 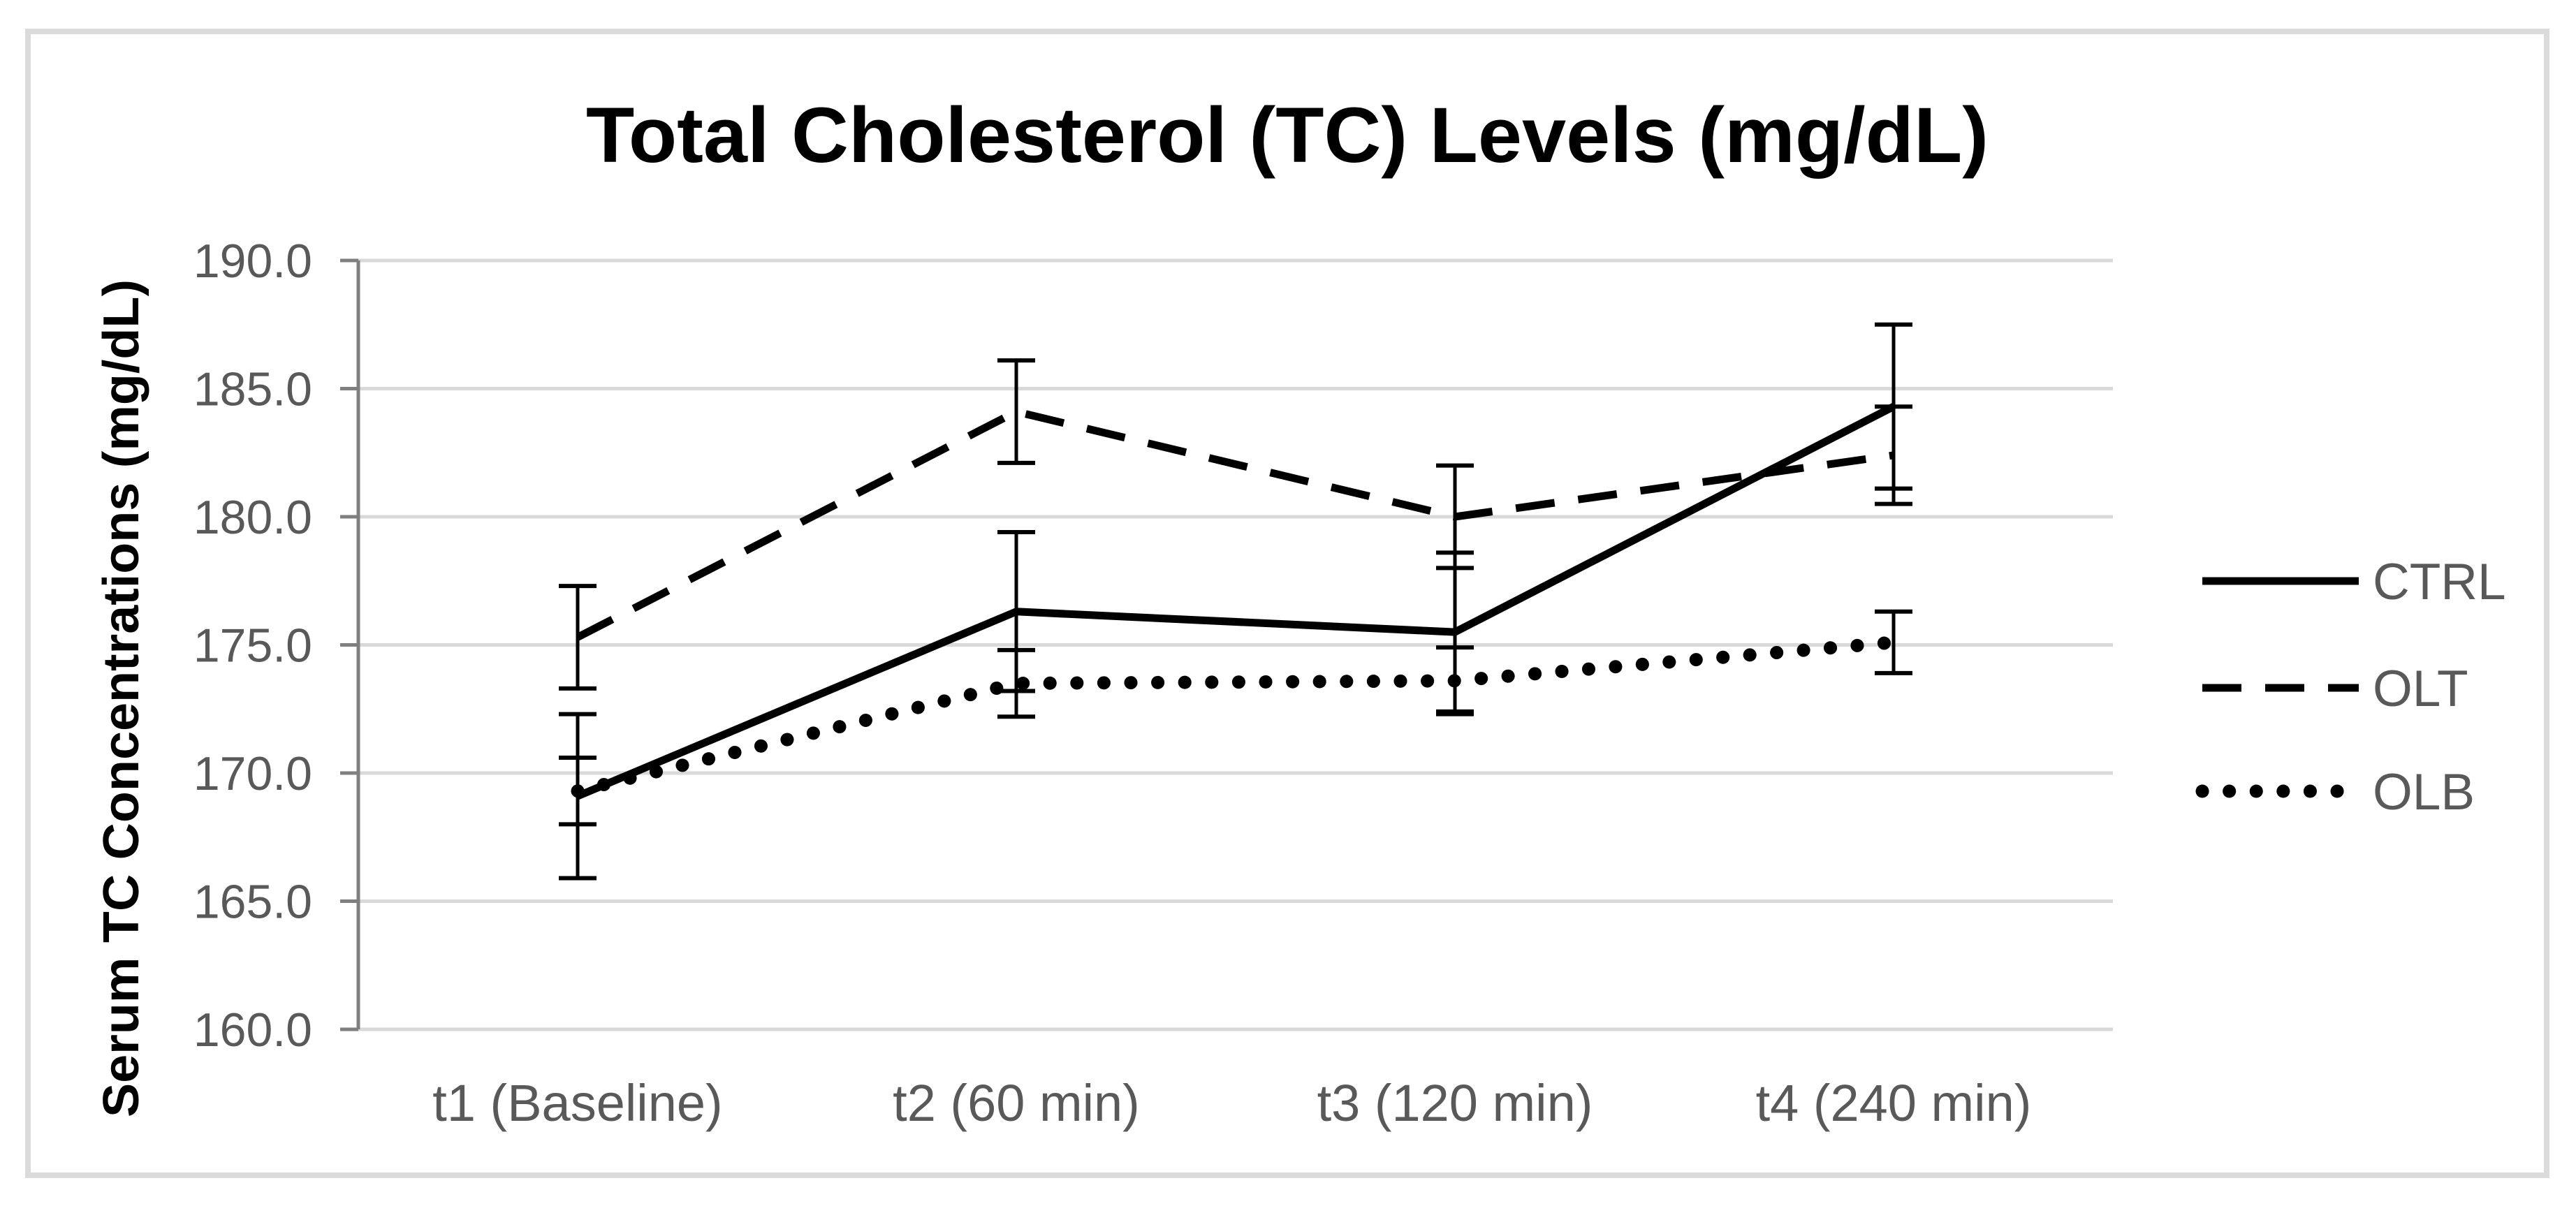 What do you see at coordinates (2335, 792) in the screenshot?
I see `legend-item-olb: OLB` at bounding box center [2335, 792].